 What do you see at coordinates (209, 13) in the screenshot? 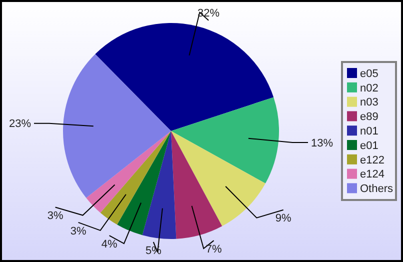
I see `data-label: 32%` at bounding box center [209, 13].